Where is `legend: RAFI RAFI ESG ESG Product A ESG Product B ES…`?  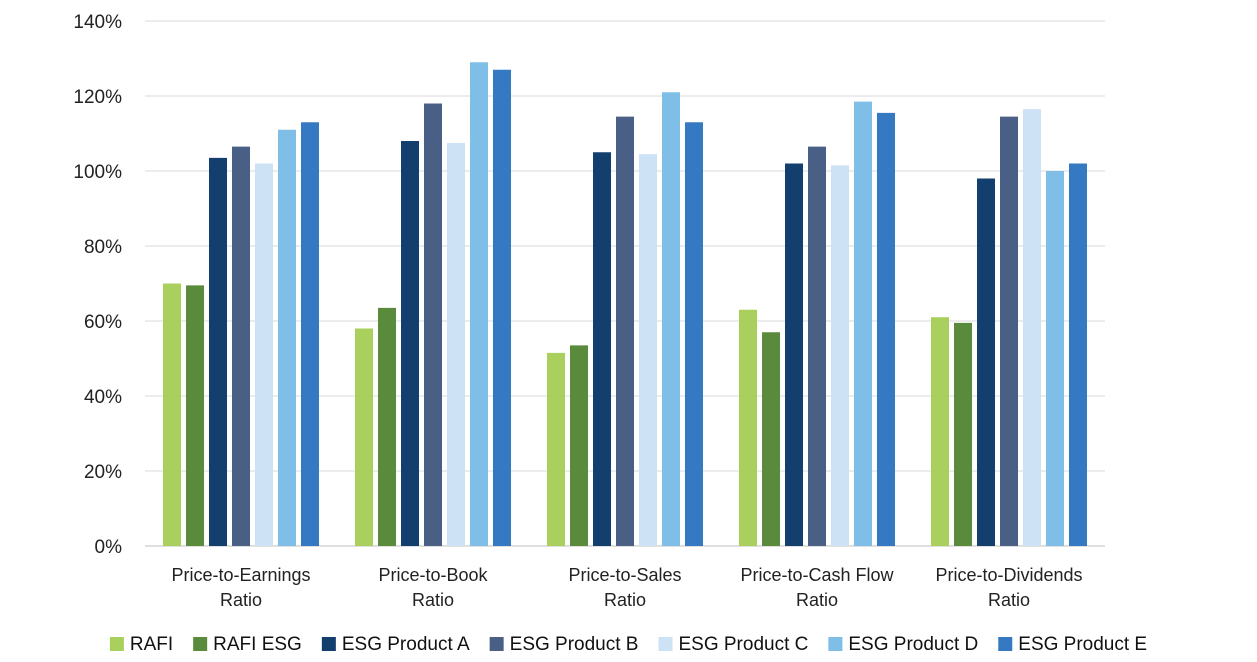
legend: RAFI RAFI ESG ESG Product A ESG Product B ES… is located at coordinates (628, 644).